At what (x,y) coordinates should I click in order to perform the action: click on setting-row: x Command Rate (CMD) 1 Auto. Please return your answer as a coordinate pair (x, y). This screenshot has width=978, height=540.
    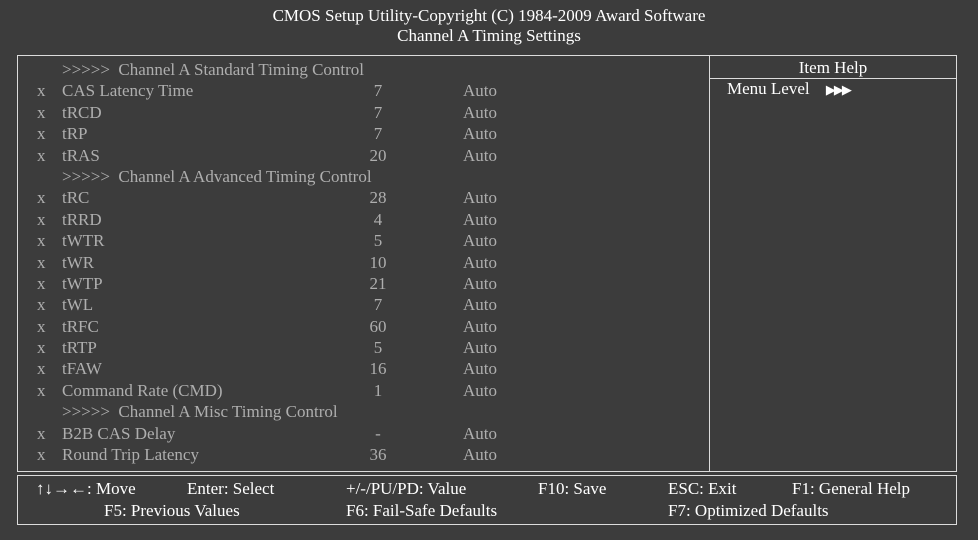
    Looking at the image, I should click on (363, 390).